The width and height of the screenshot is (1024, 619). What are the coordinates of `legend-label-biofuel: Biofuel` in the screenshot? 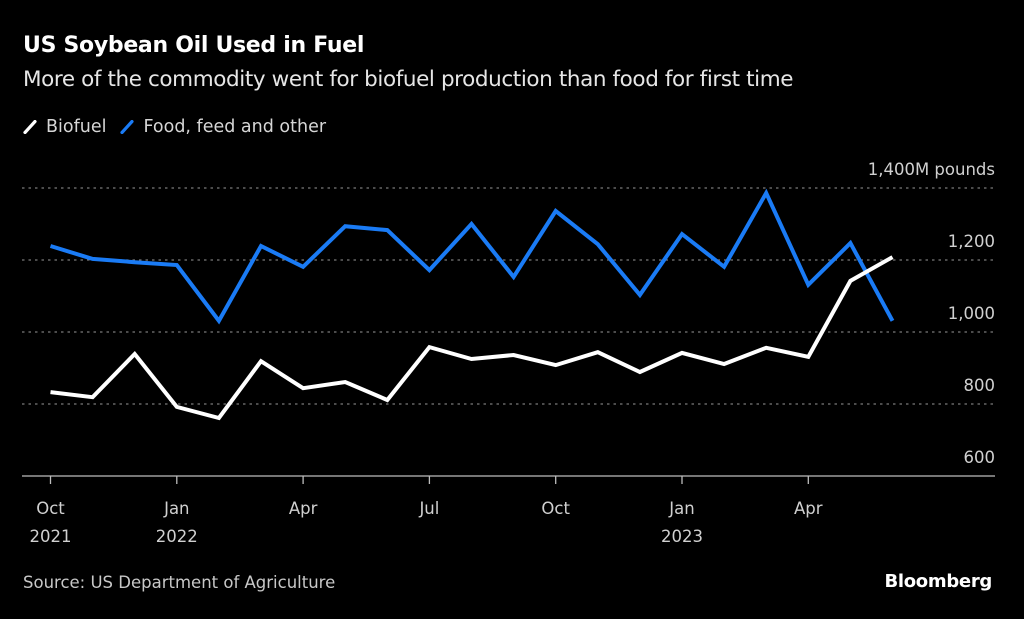 It's located at (76, 127).